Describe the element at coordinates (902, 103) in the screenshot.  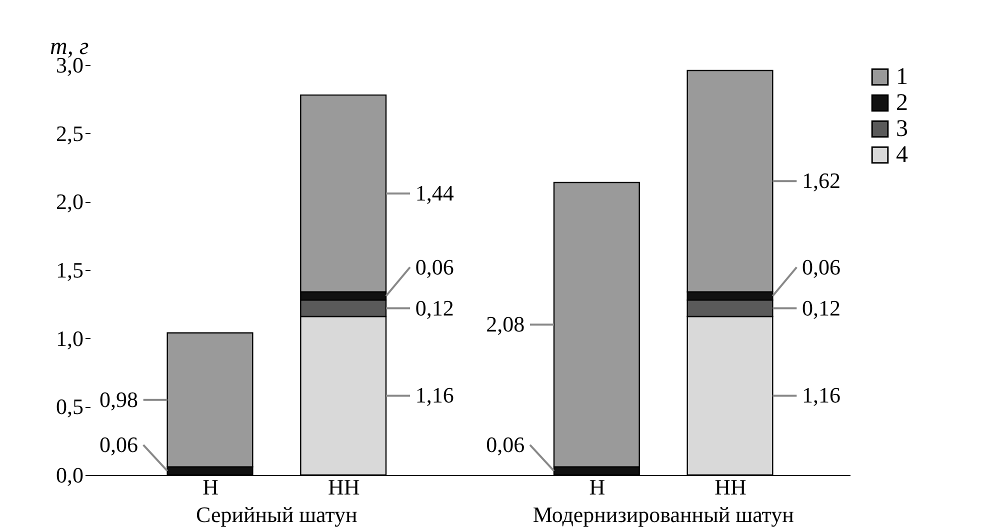
I see `legend-label: 2` at that location.